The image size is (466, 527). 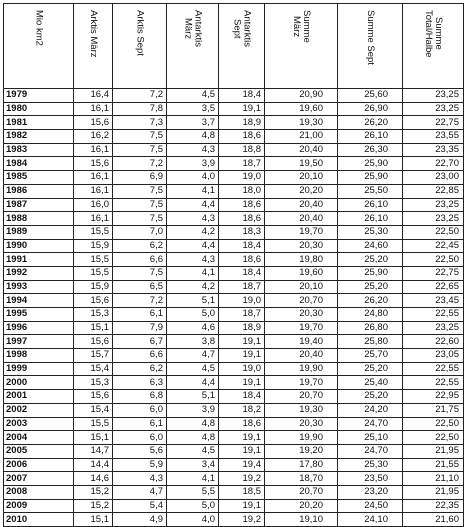 I want to click on arktis-maerz-cell: 15,4, so click(x=93, y=369).